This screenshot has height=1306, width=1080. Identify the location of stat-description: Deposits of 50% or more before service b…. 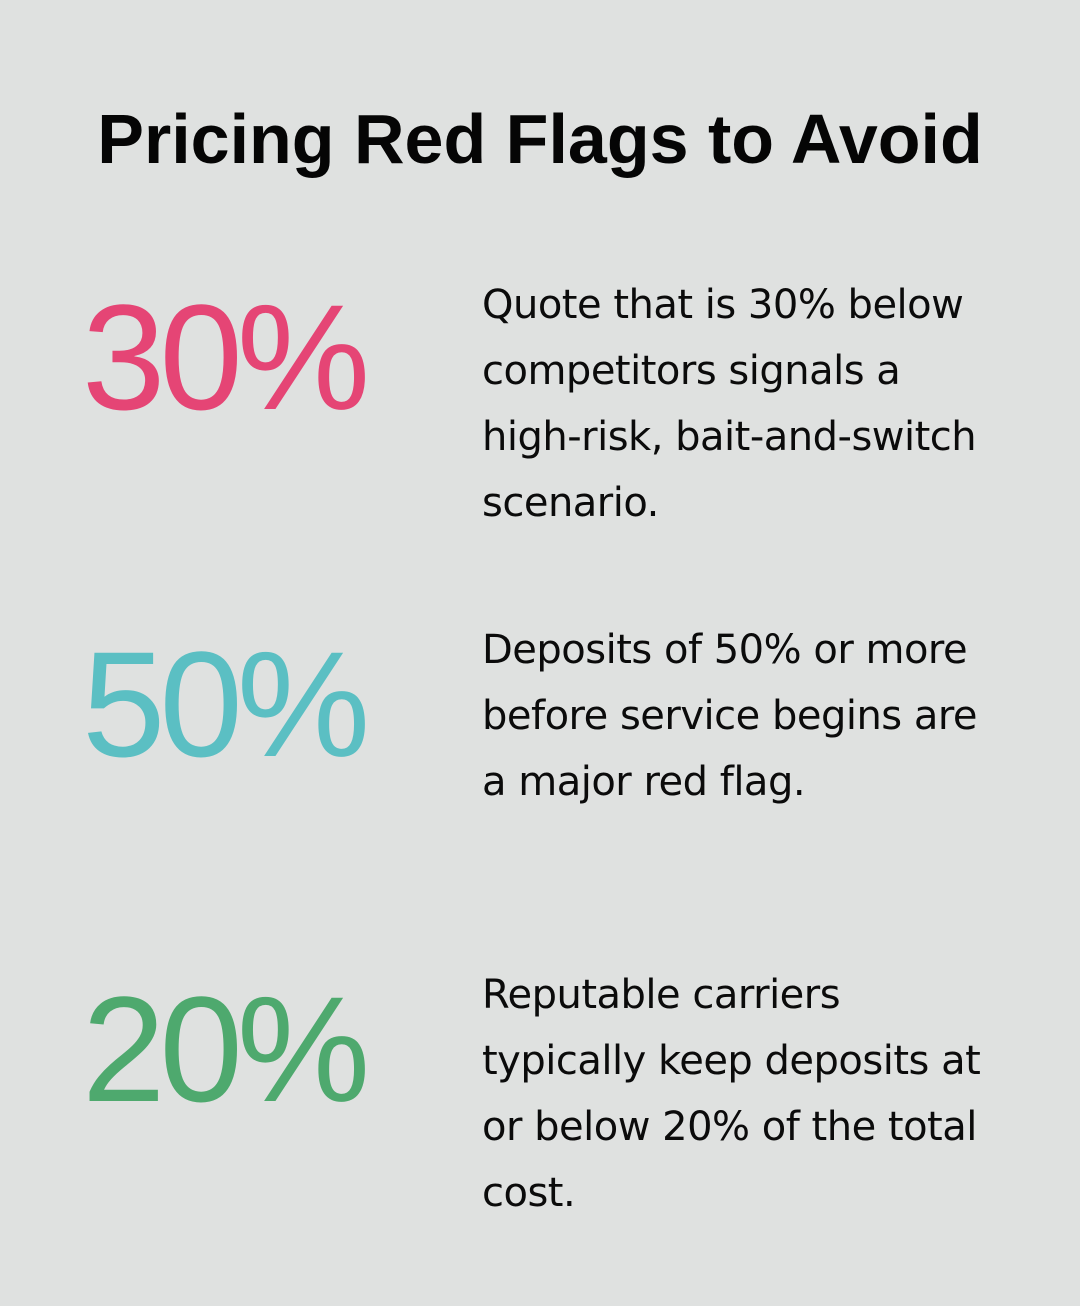
(730, 716).